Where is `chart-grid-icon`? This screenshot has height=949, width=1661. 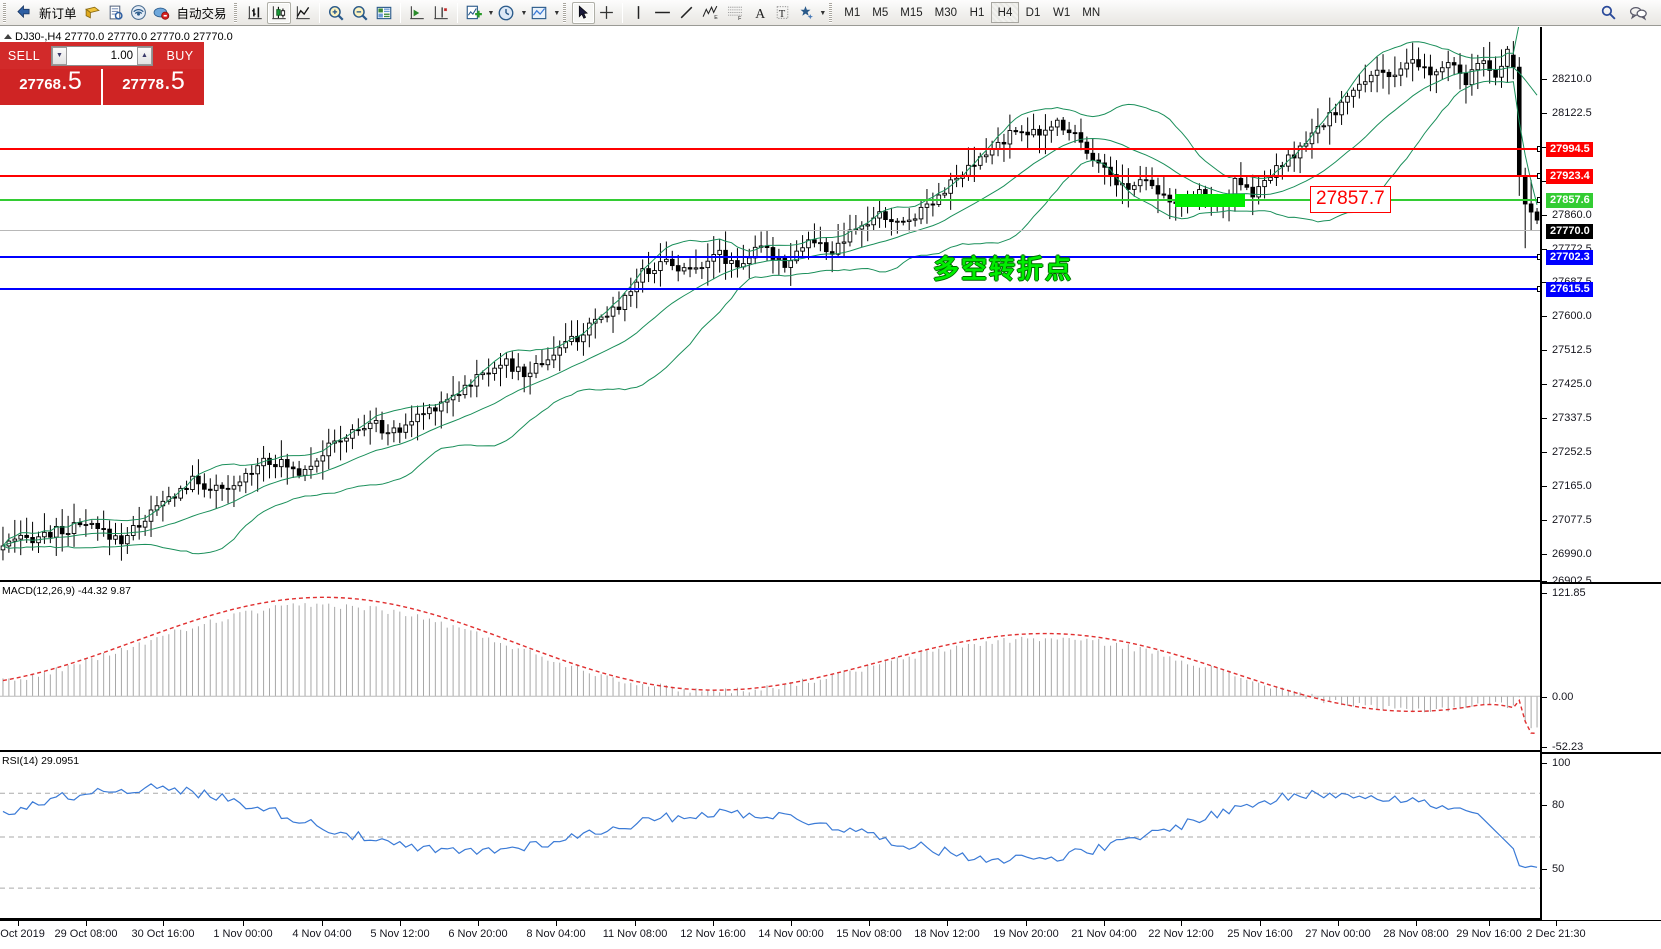
chart-grid-icon is located at coordinates (384, 13).